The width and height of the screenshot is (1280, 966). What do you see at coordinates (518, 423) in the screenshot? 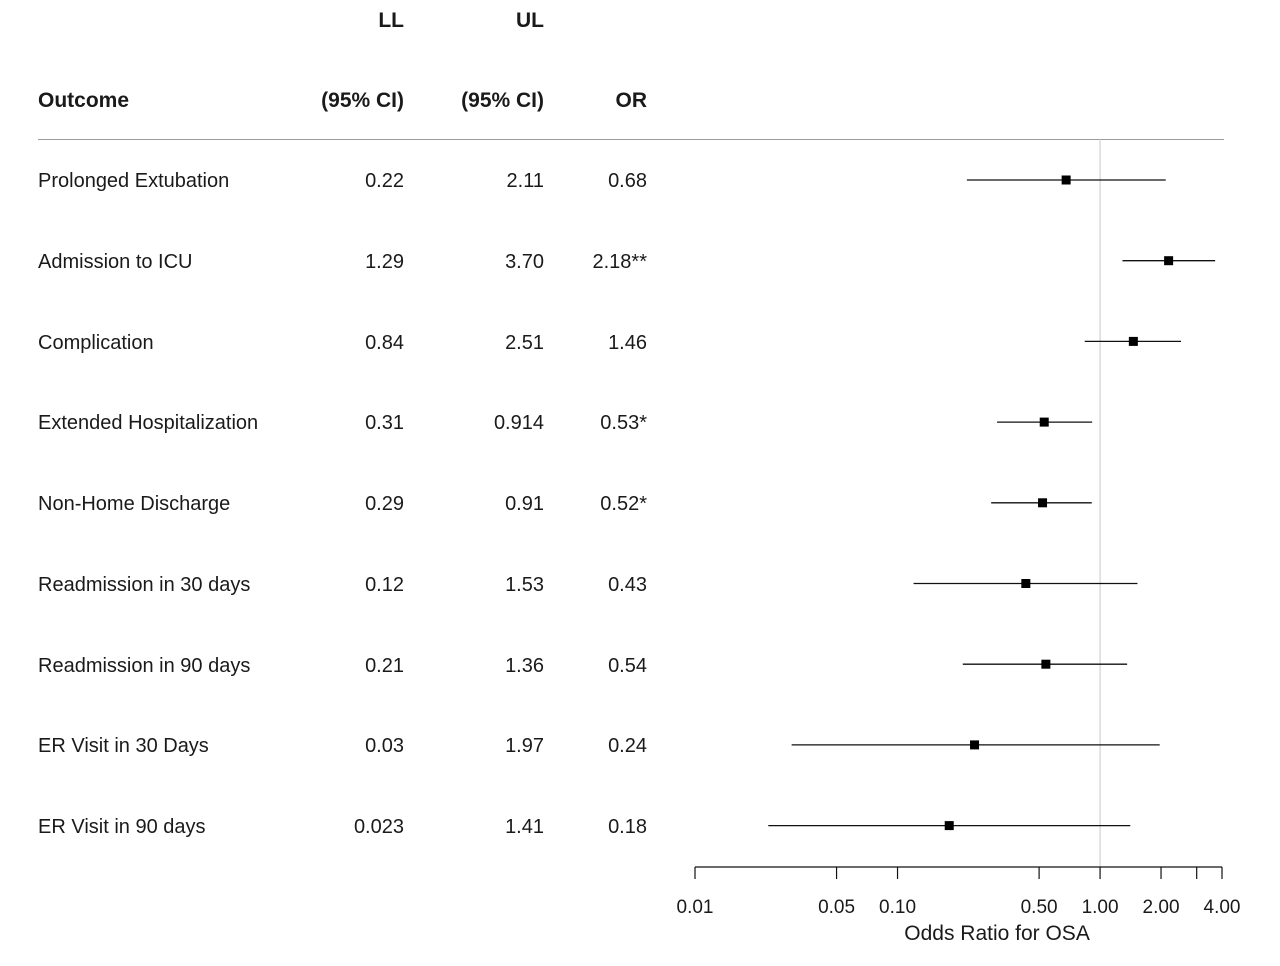
I see `ul-value: 0.914` at bounding box center [518, 423].